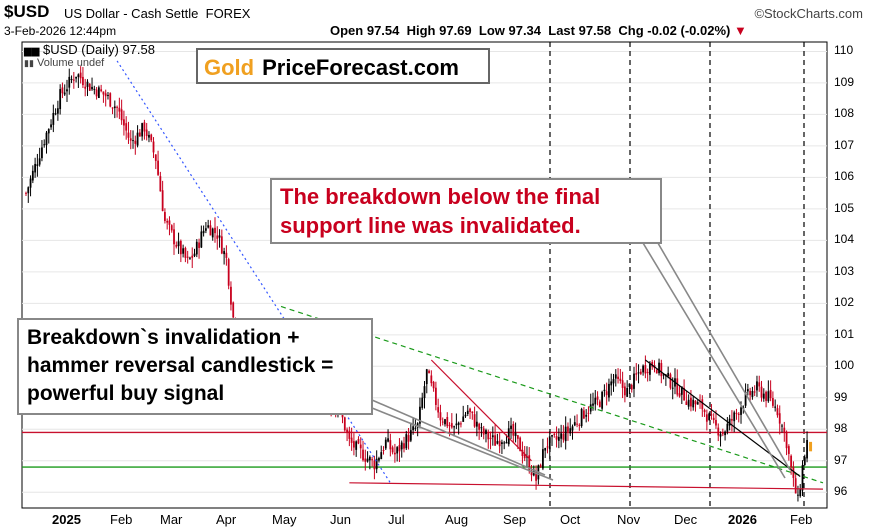 Image resolution: width=875 pixels, height=531 pixels. Describe the element at coordinates (844, 50) in the screenshot. I see `y-tick-label: 110` at that location.